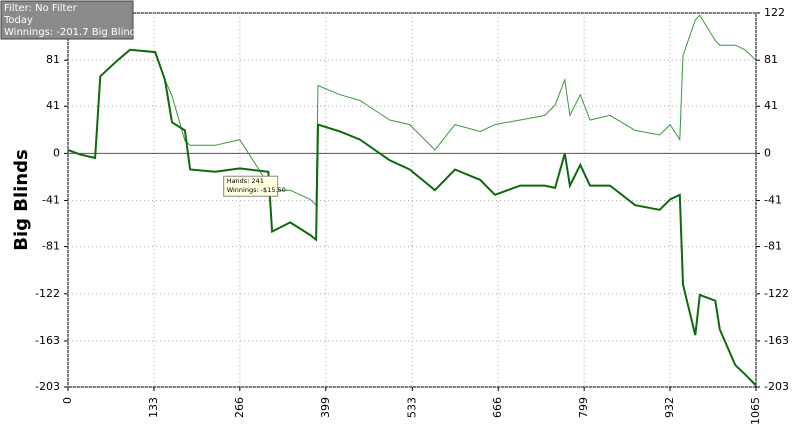 This screenshot has width=800, height=430. What do you see at coordinates (47, 386) in the screenshot?
I see `y-tick-label: -203` at bounding box center [47, 386].